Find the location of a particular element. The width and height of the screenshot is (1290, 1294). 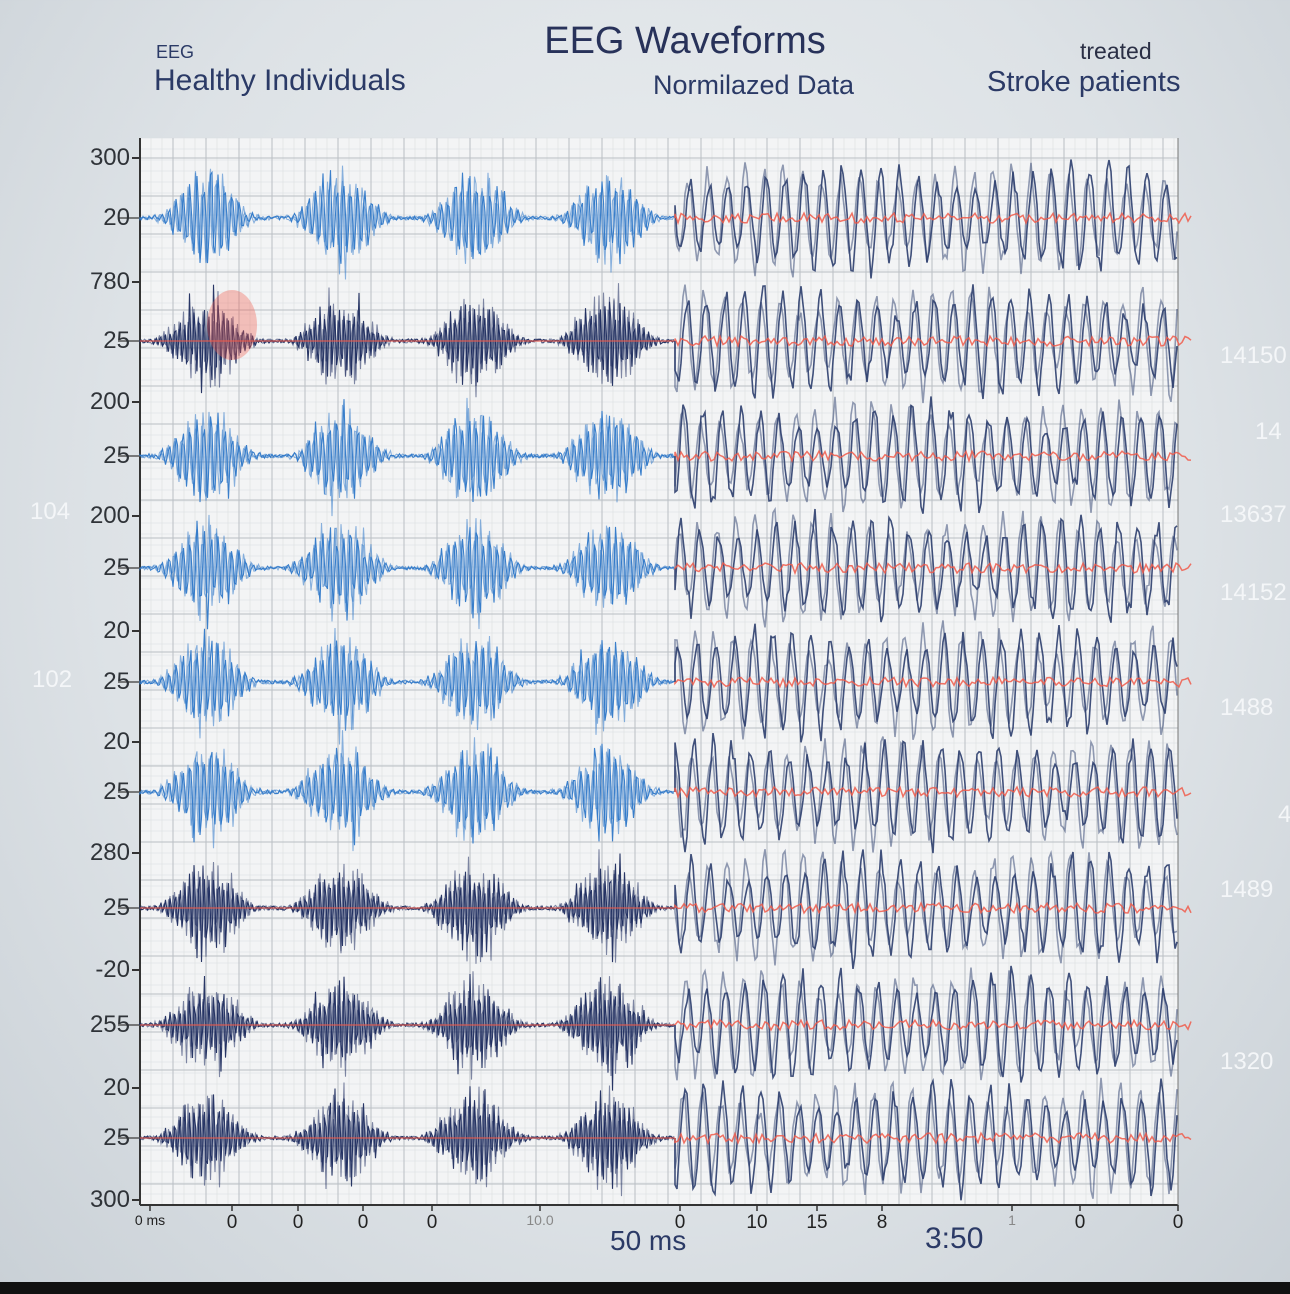

faint-right-label: 4 is located at coordinates (1284, 814).